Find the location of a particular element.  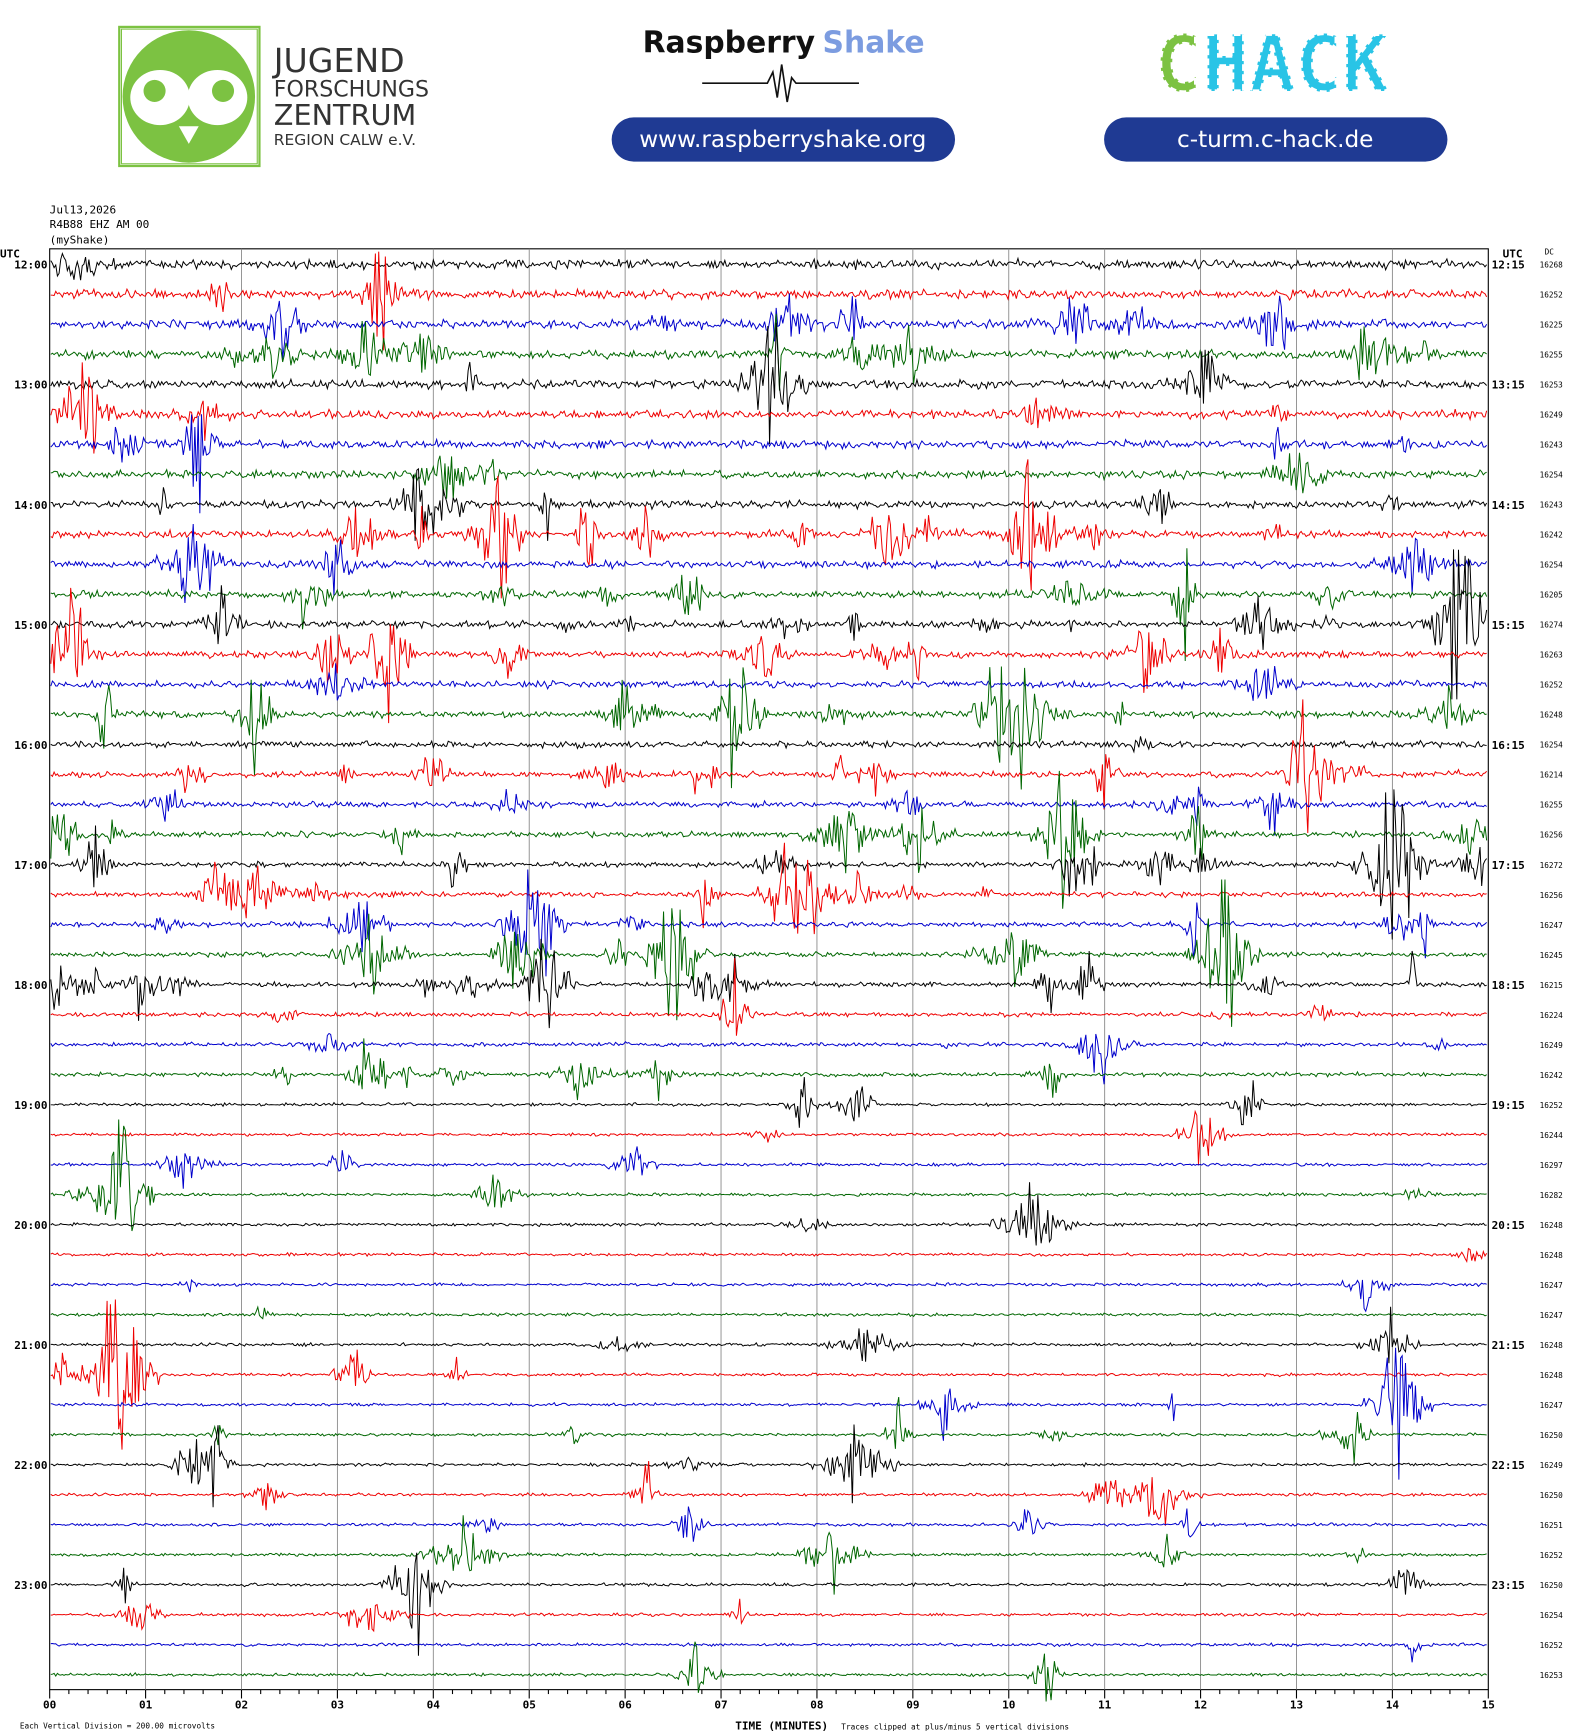

right-time-label: 22:15 is located at coordinates (1508, 1465).